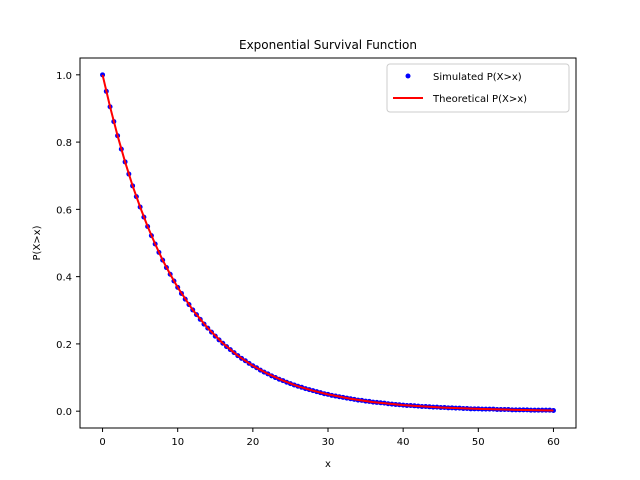  What do you see at coordinates (328, 464) in the screenshot?
I see `x-axis-label: x` at bounding box center [328, 464].